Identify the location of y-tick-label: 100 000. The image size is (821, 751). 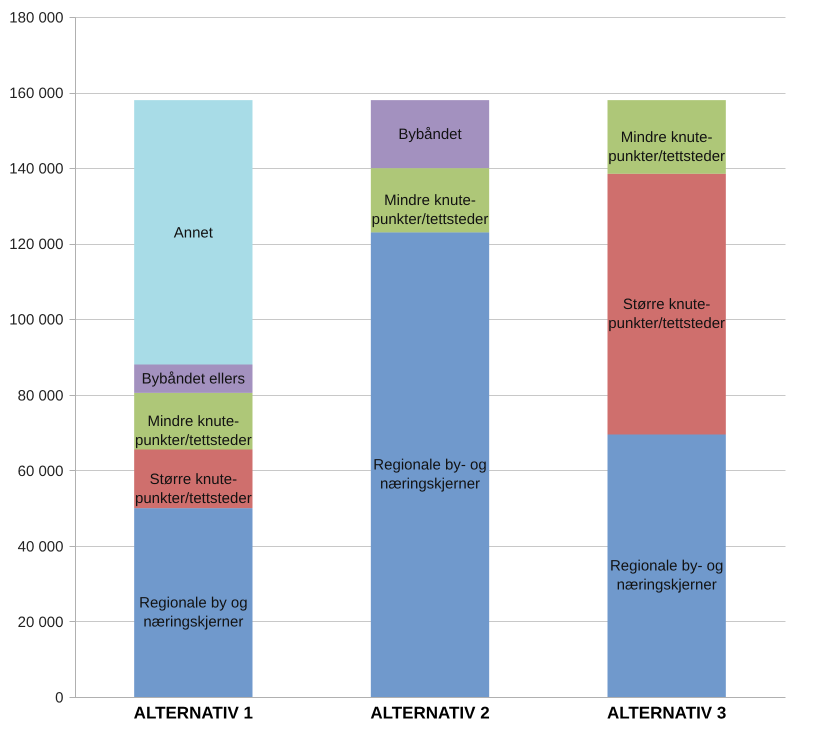
(36, 320).